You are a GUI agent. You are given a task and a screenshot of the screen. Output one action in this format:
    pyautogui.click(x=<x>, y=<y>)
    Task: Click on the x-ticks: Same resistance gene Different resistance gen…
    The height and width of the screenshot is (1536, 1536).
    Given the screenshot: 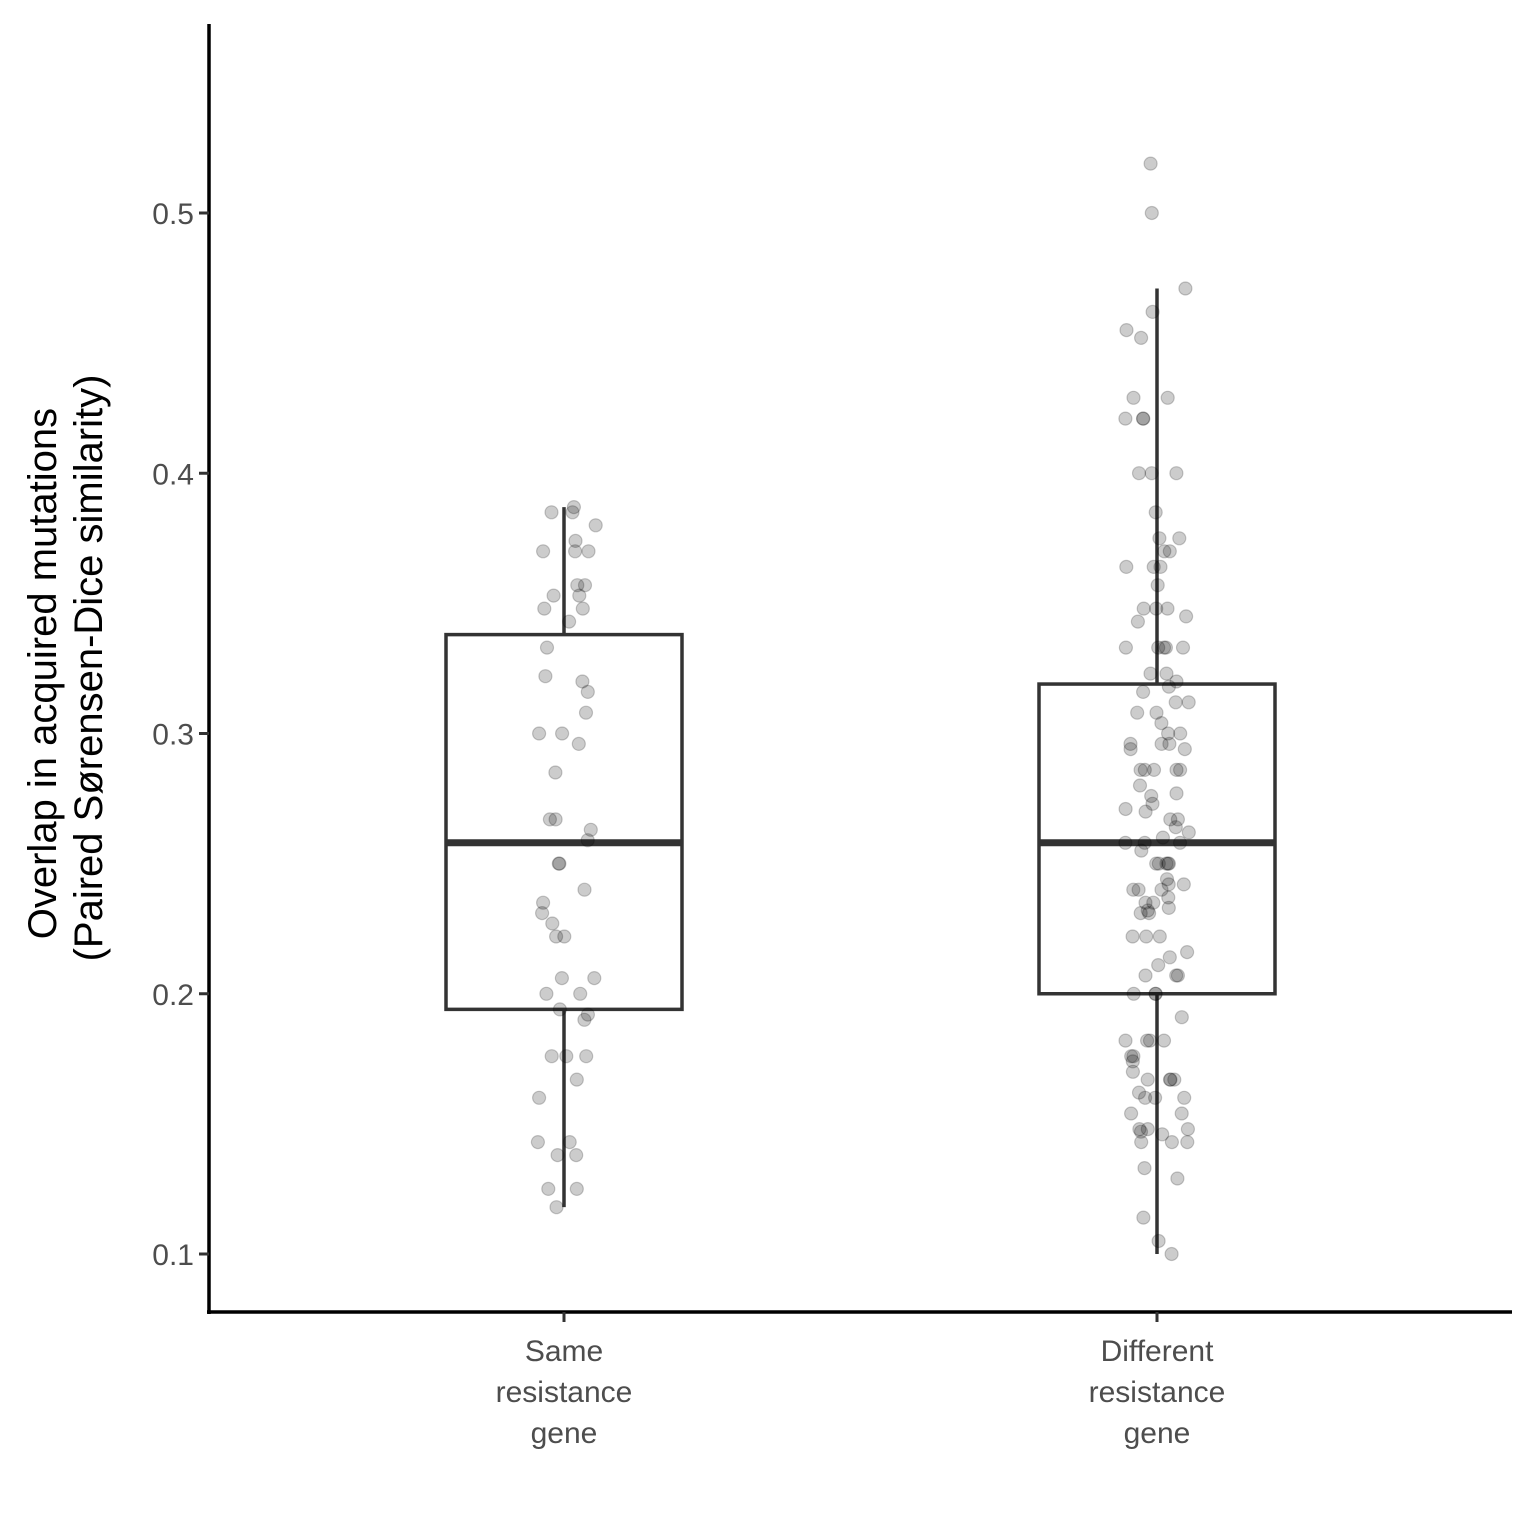 What is the action you would take?
    pyautogui.click(x=860, y=1381)
    